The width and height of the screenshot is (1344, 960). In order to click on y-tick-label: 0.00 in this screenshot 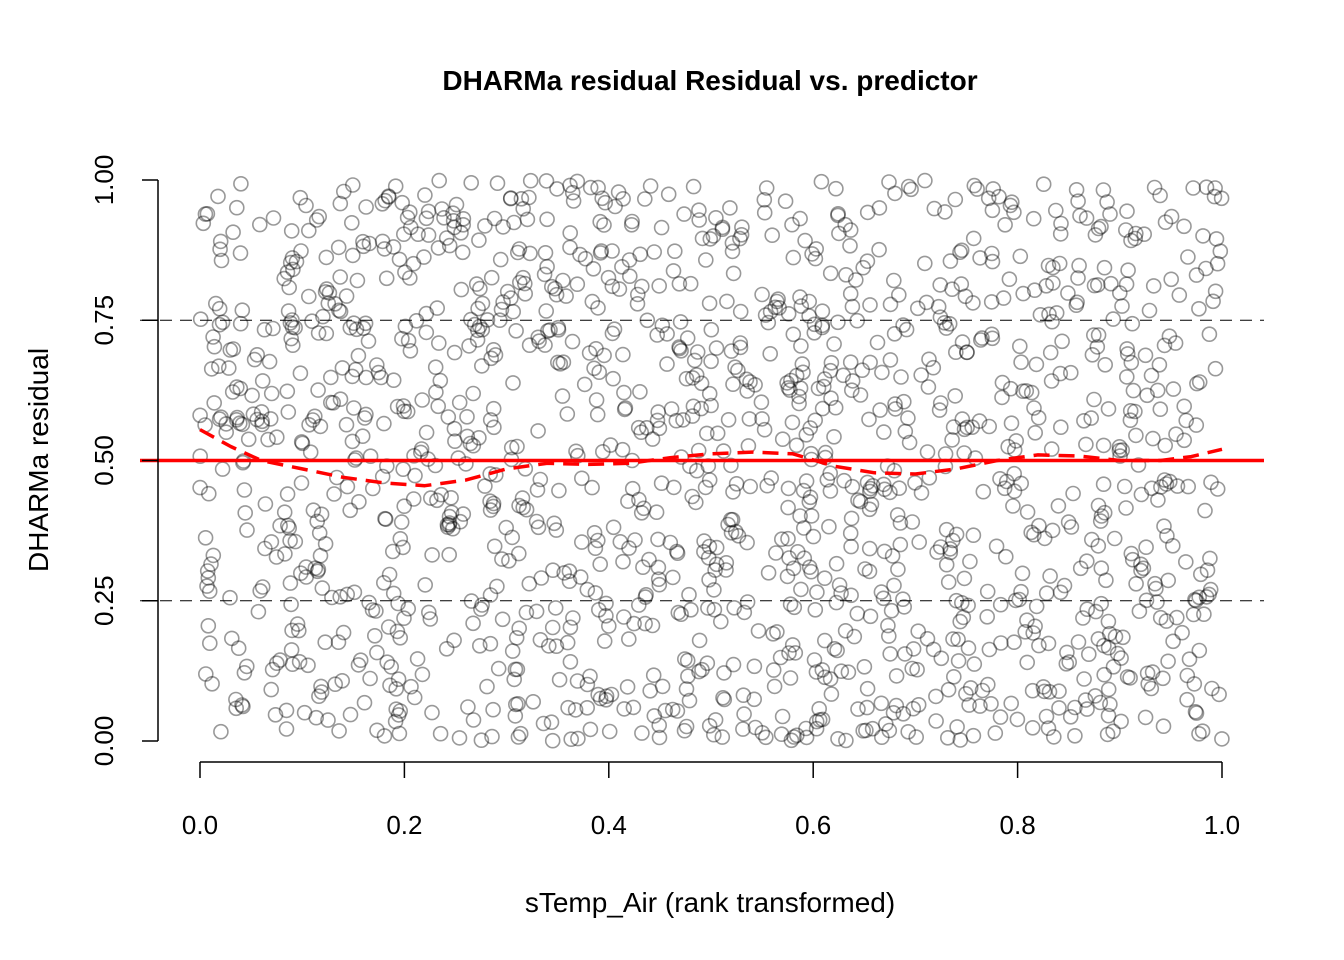, I will do `click(104, 741)`.